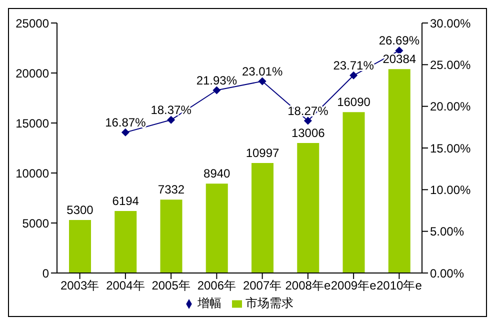  What do you see at coordinates (210, 303) in the screenshot?
I see `legend-label: 增幅` at bounding box center [210, 303].